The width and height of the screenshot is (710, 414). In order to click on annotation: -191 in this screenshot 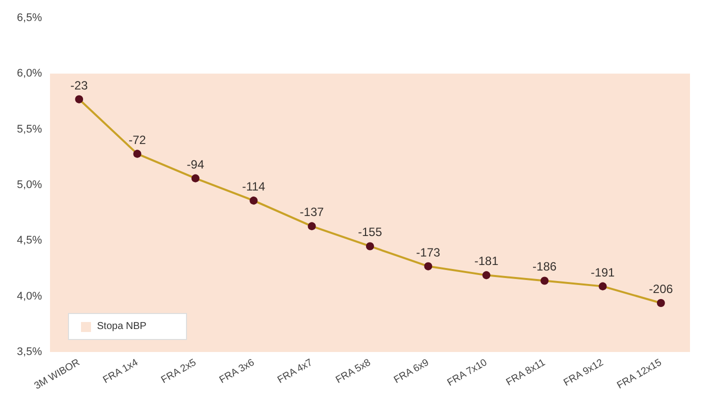, I will do `click(603, 272)`.